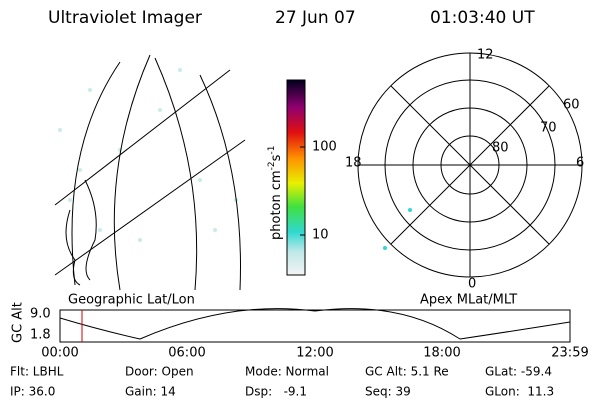  I want to click on time: 01:03:40 UT, so click(482, 18).